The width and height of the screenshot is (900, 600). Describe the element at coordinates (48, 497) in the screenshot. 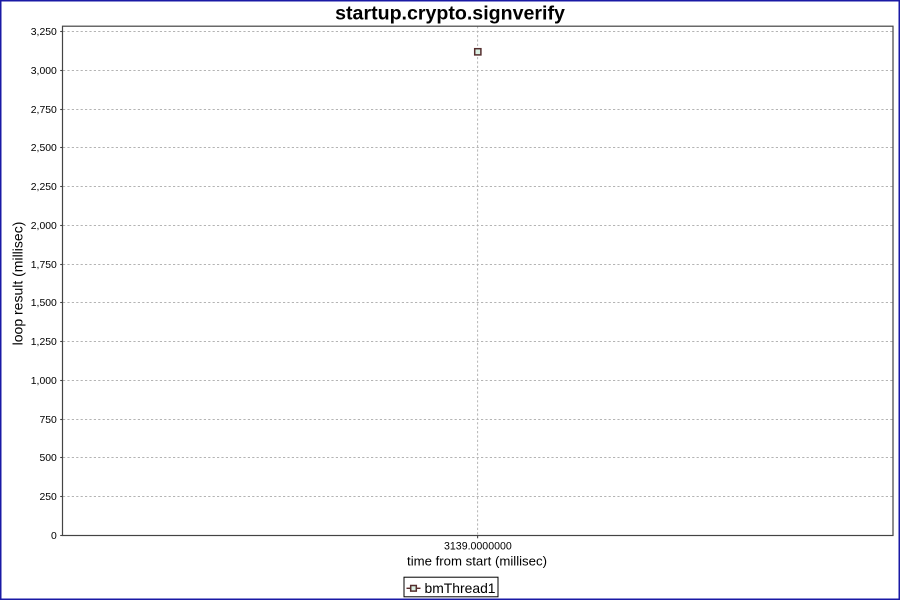

I see `svg-text: 250` at that location.